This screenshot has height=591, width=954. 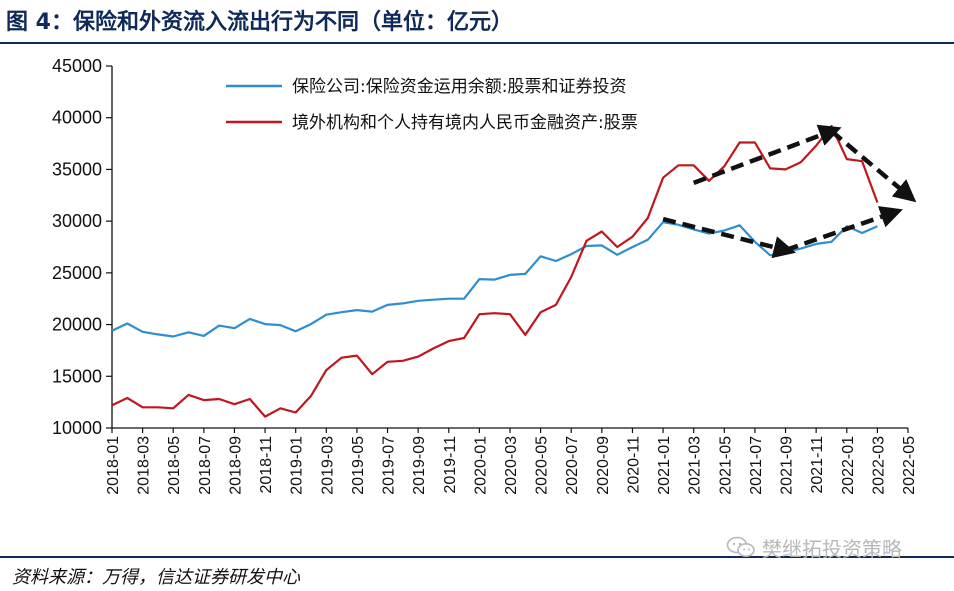 What do you see at coordinates (235, 465) in the screenshot?
I see `x-tick-label: 2018-09` at bounding box center [235, 465].